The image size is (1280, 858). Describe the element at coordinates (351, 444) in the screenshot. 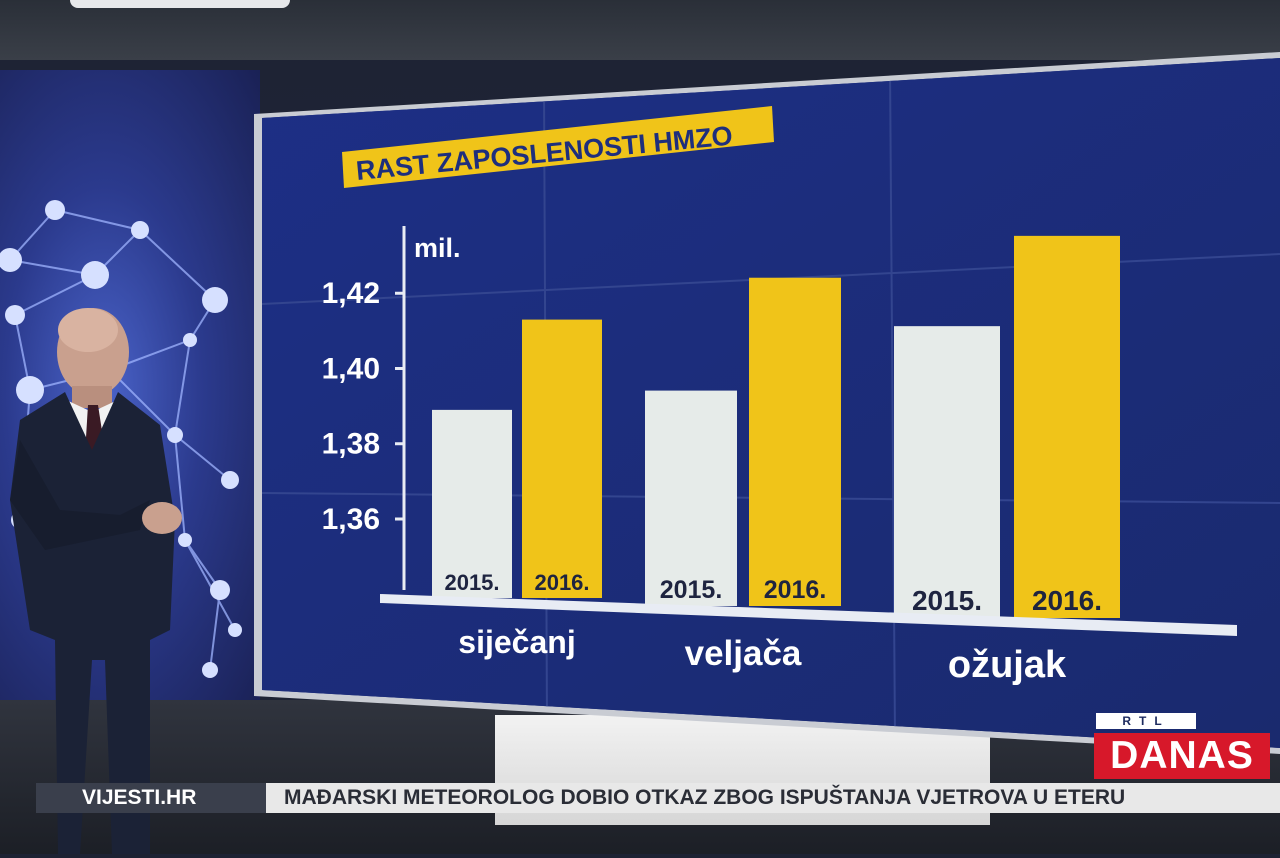

I see `y-tick-label: 1,38` at that location.